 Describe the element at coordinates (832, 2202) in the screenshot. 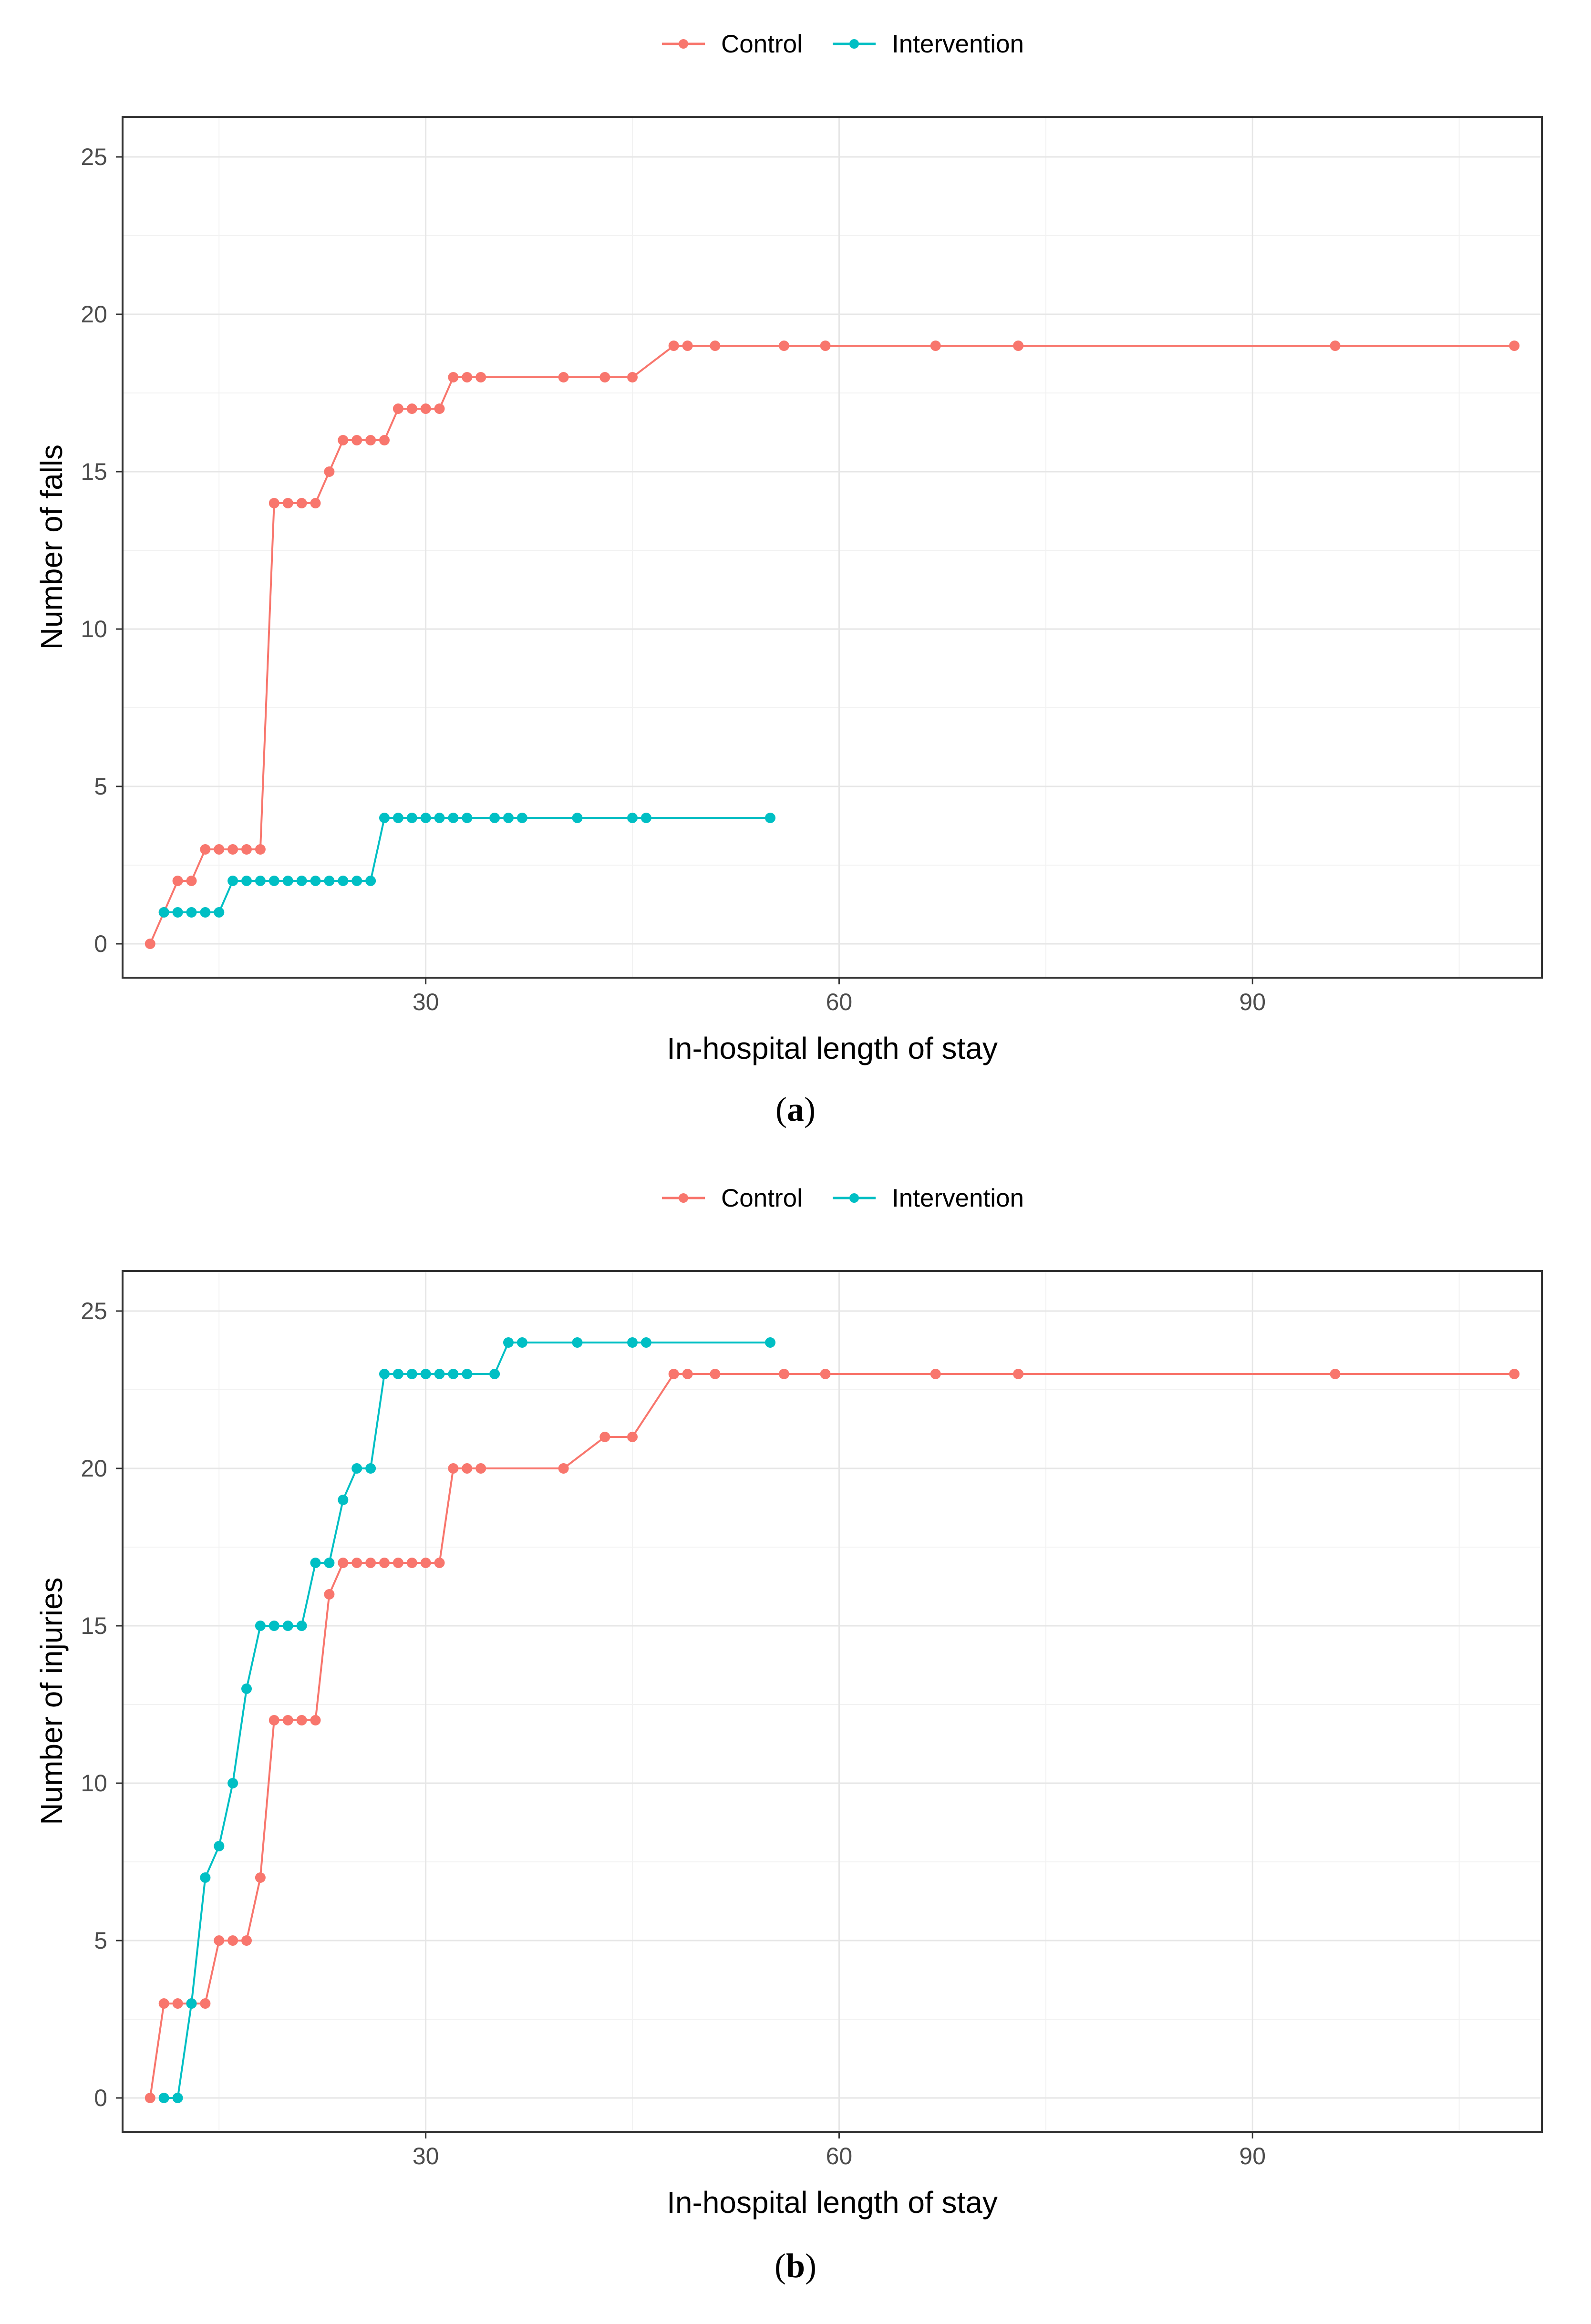

I see `x-axis-title-b: In-hospital length of stay` at that location.